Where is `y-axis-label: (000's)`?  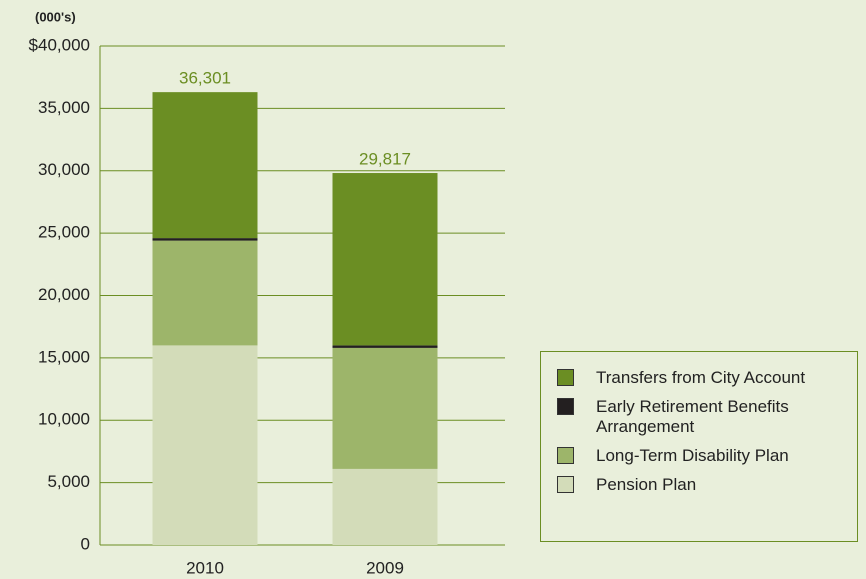 y-axis-label: (000's) is located at coordinates (55, 16).